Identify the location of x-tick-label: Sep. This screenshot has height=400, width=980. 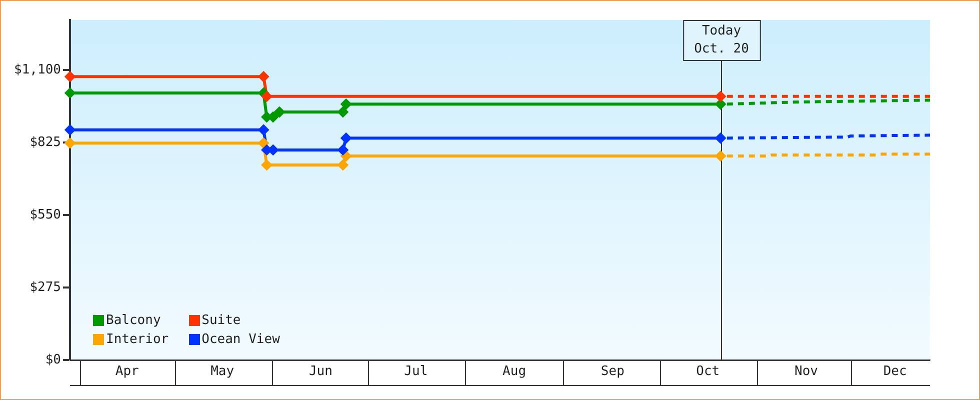
(612, 372).